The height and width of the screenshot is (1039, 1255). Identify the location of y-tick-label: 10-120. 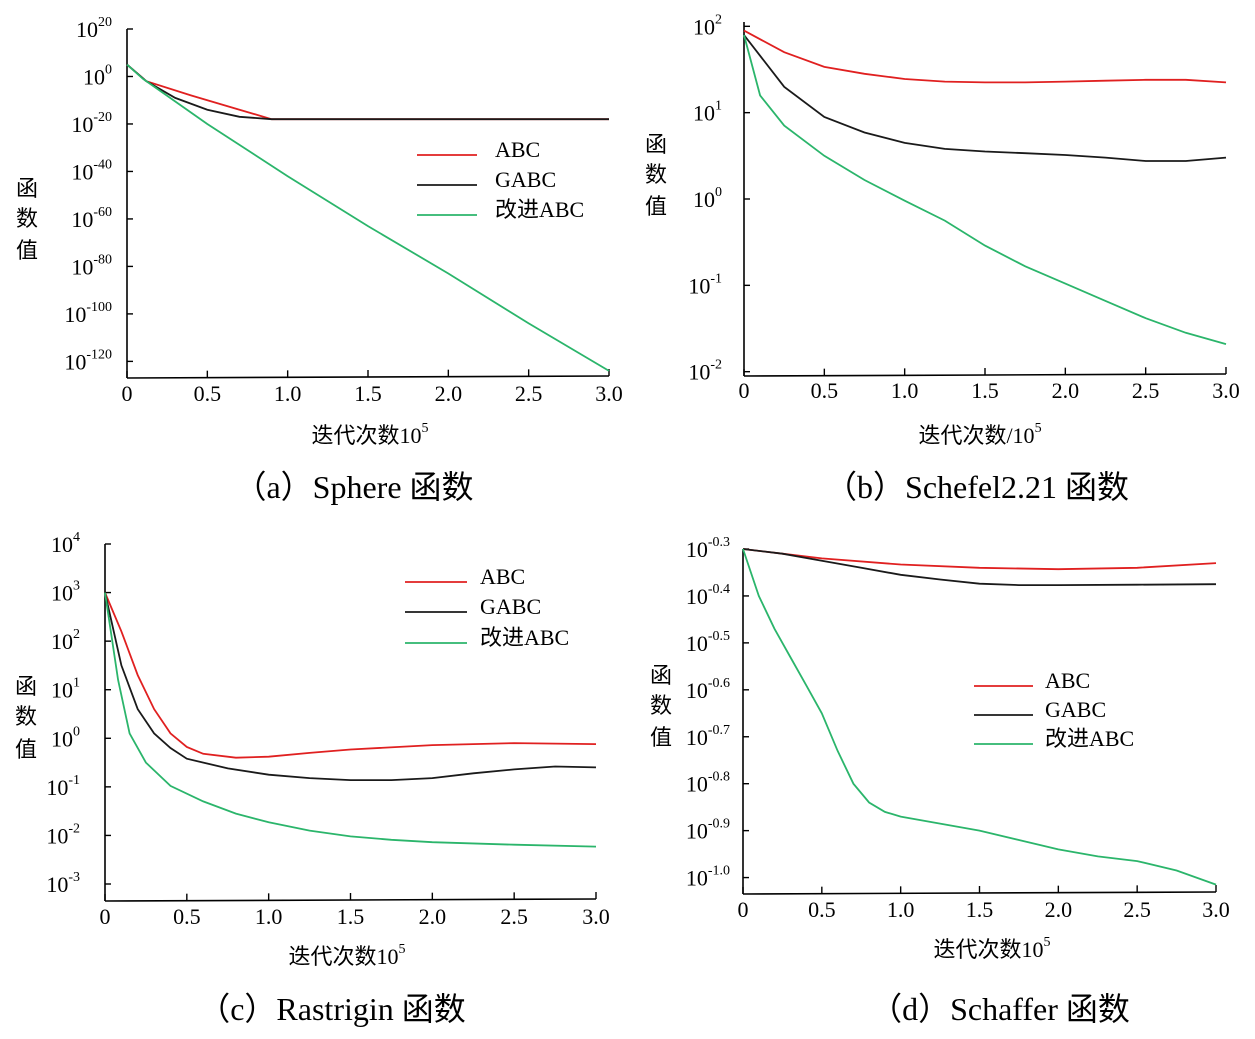
(88, 360).